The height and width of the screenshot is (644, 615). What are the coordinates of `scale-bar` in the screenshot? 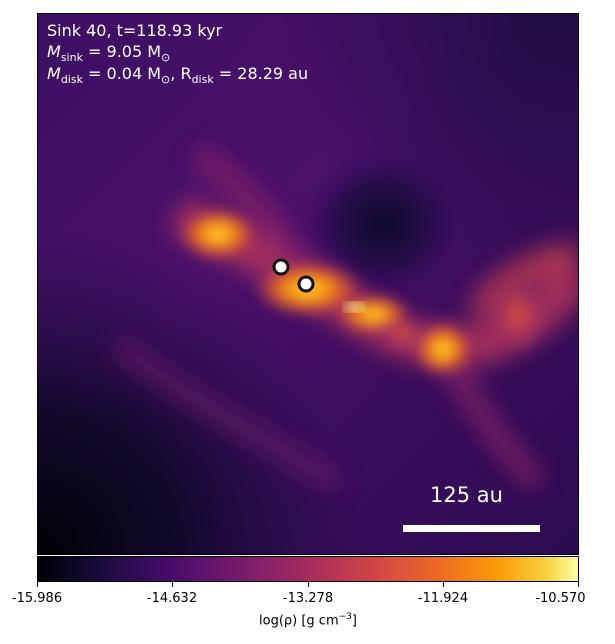 It's located at (471, 528).